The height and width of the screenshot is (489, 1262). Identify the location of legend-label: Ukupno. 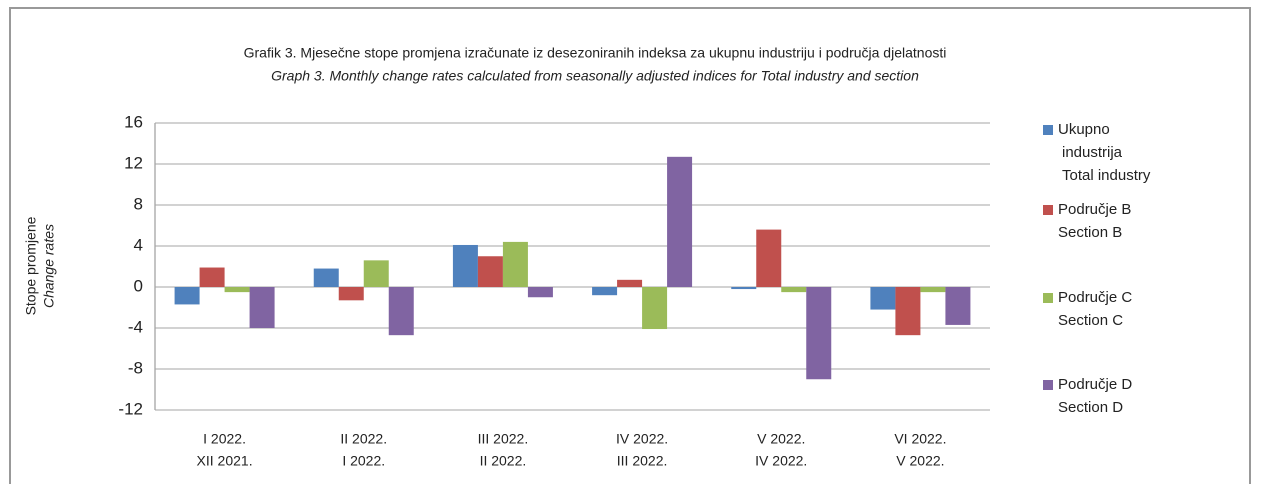
(1084, 129).